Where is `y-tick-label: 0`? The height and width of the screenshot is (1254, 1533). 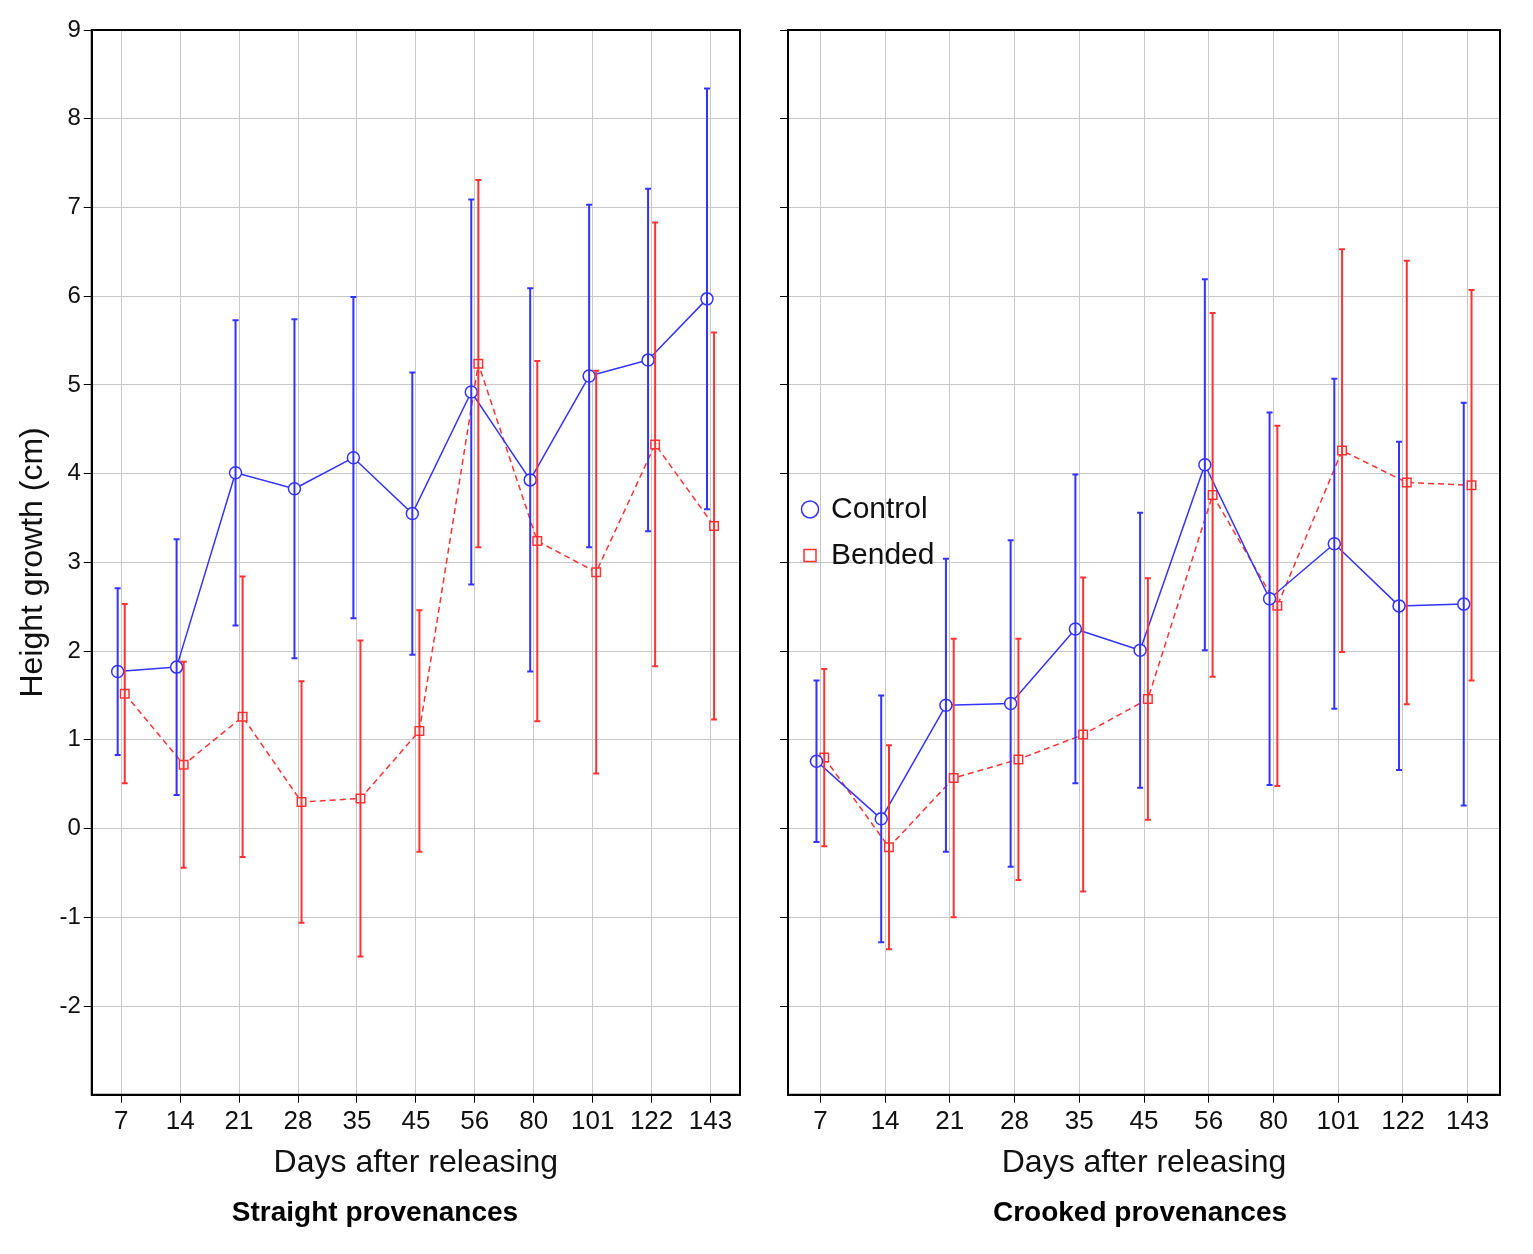 y-tick-label: 0 is located at coordinates (74, 827).